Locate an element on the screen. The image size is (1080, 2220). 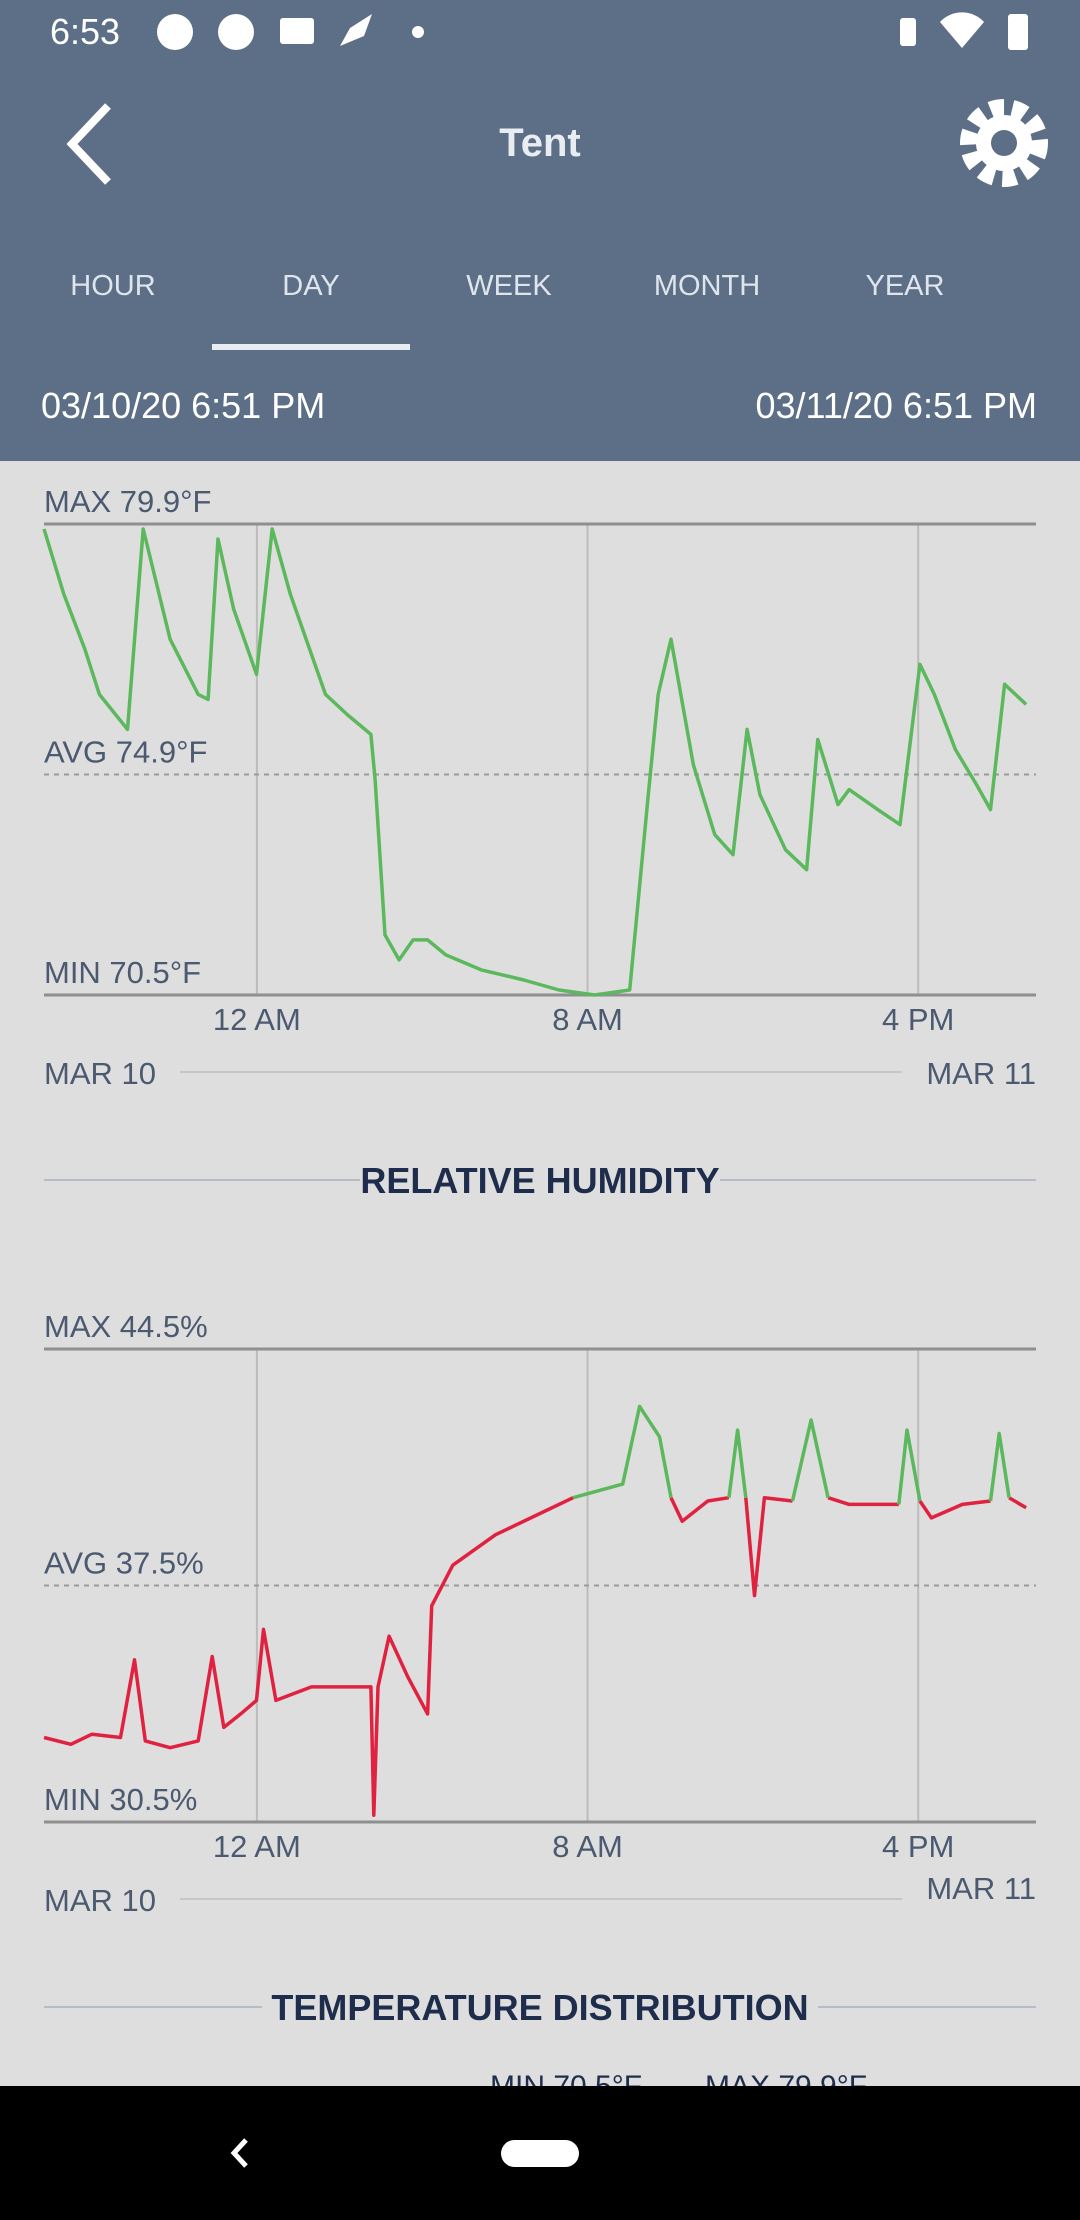
tab: MONTH is located at coordinates (707, 286).